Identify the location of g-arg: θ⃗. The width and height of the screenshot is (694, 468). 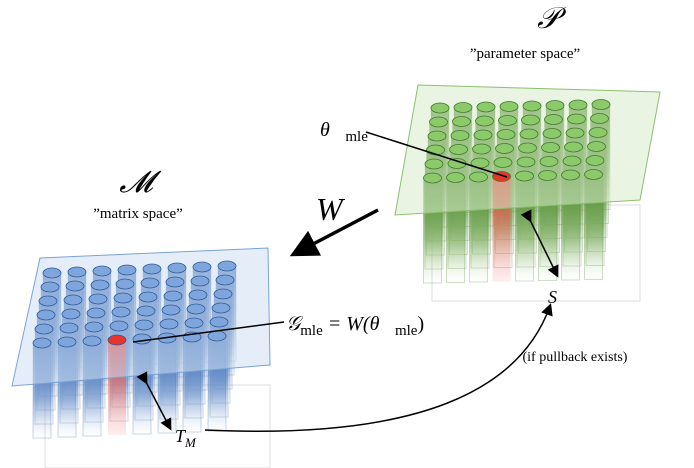
(382, 324).